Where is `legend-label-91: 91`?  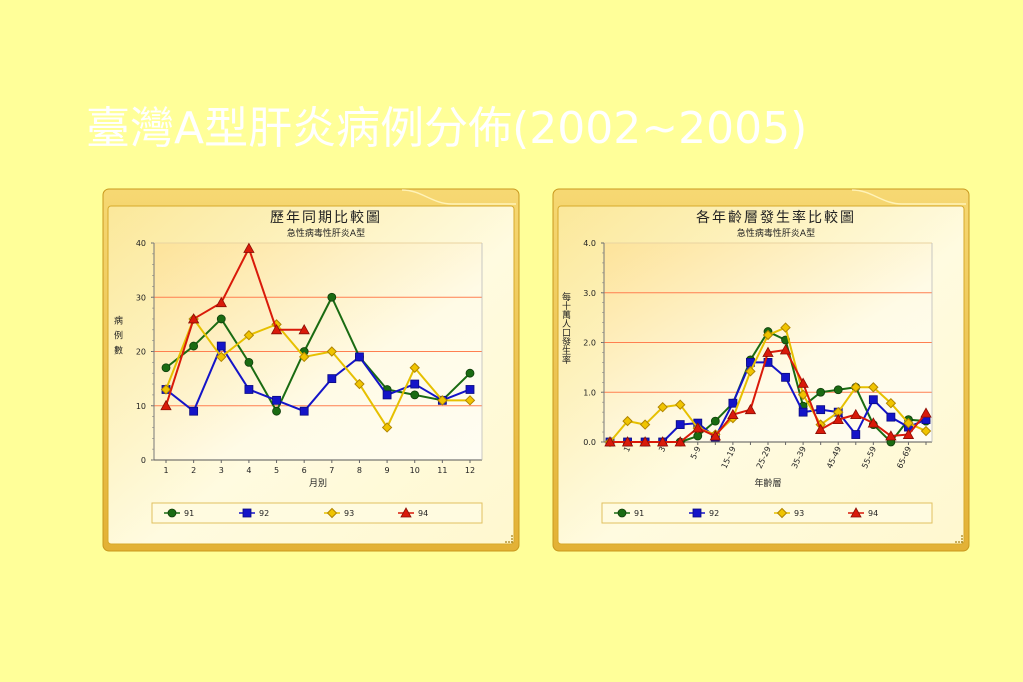
legend-label-91: 91 is located at coordinates (639, 513).